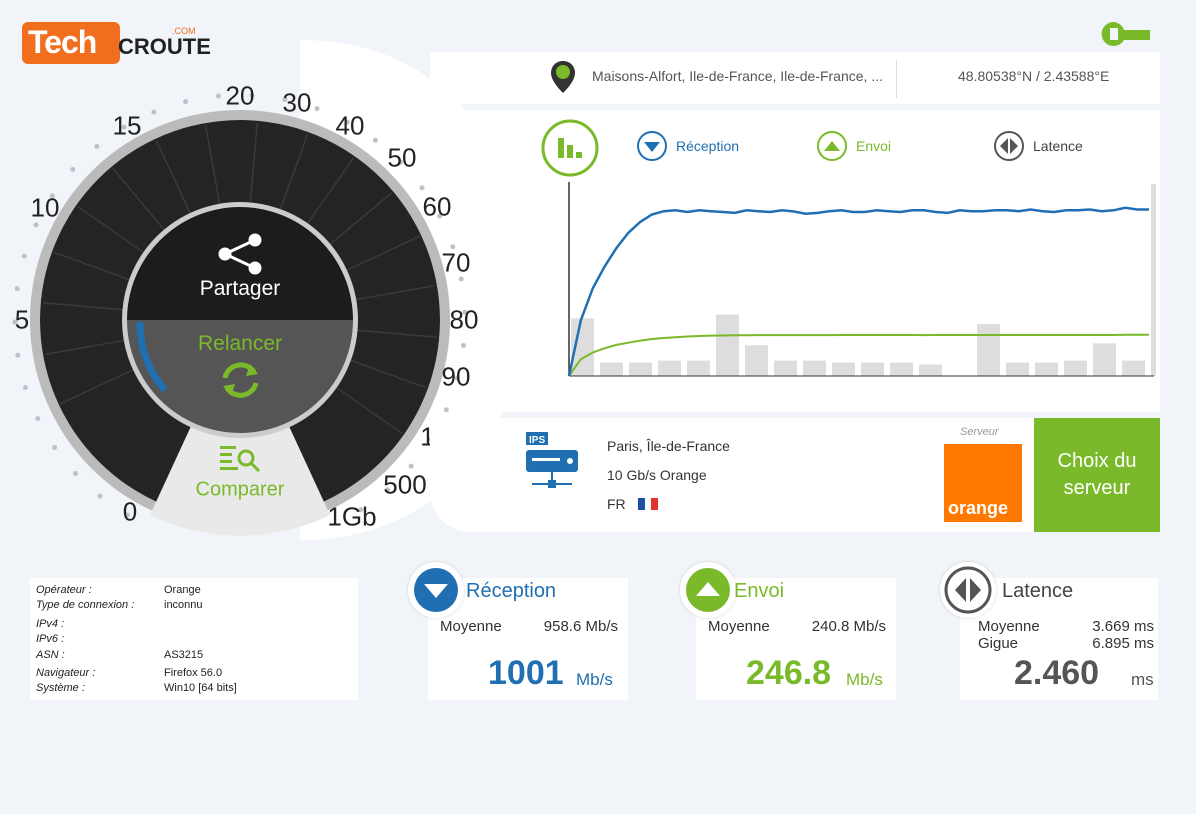  I want to click on latency-avg-value: 3.669 ms, so click(1123, 626).